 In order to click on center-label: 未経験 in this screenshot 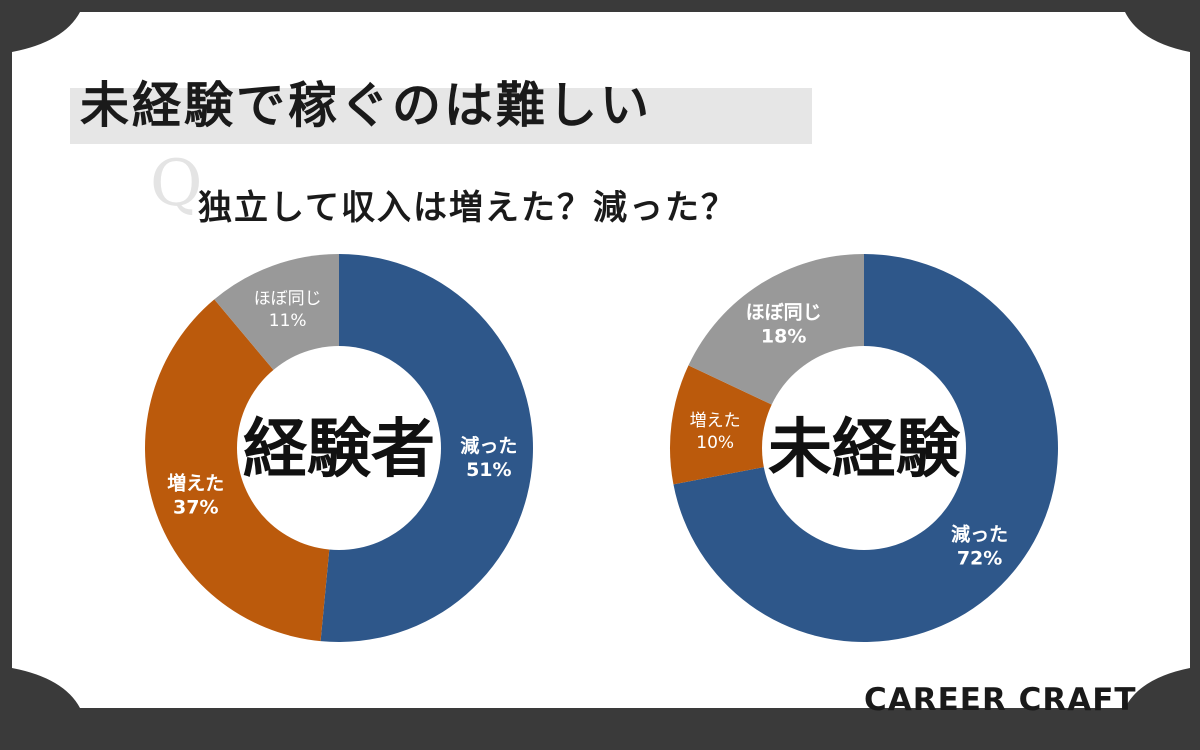, I will do `click(864, 450)`.